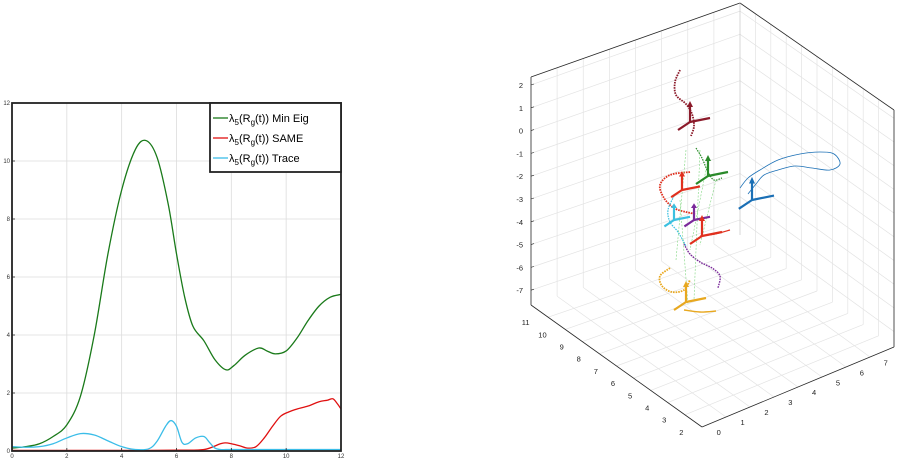 The image size is (897, 459). I want to click on y-tick-label: 12, so click(6, 104).